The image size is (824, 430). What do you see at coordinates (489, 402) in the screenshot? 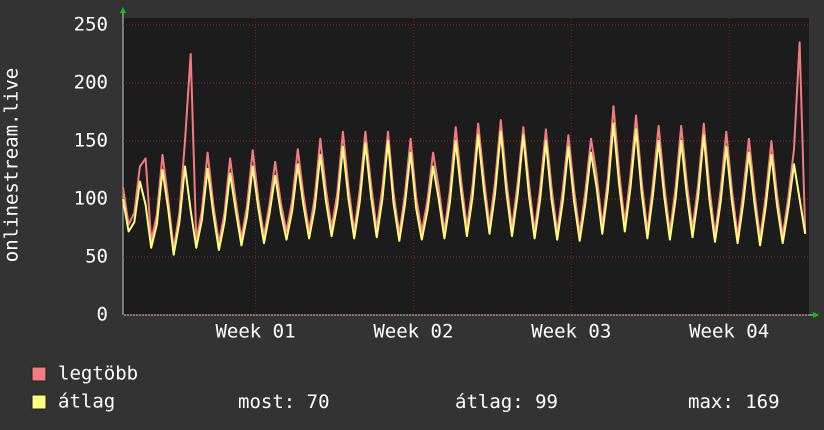
I see `stat-label: átlag:` at bounding box center [489, 402].